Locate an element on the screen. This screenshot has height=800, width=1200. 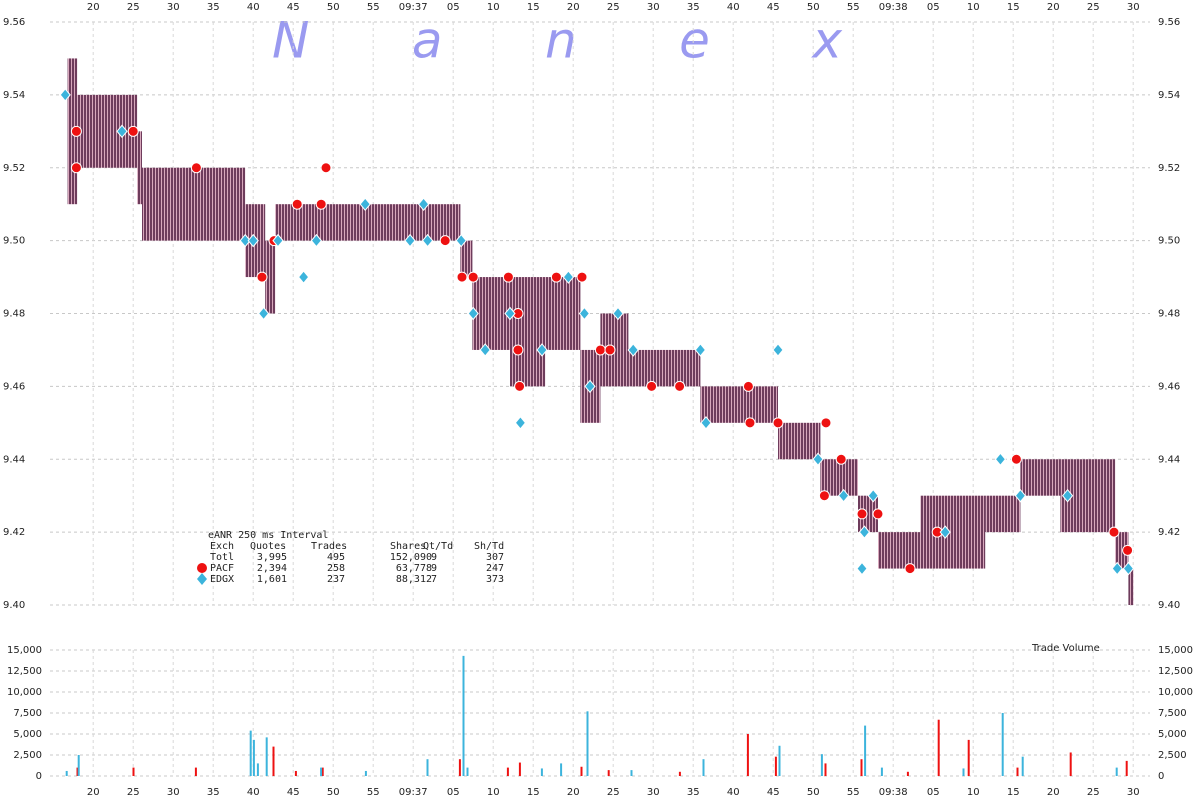
stats-cell: 495 is located at coordinates (336, 557).